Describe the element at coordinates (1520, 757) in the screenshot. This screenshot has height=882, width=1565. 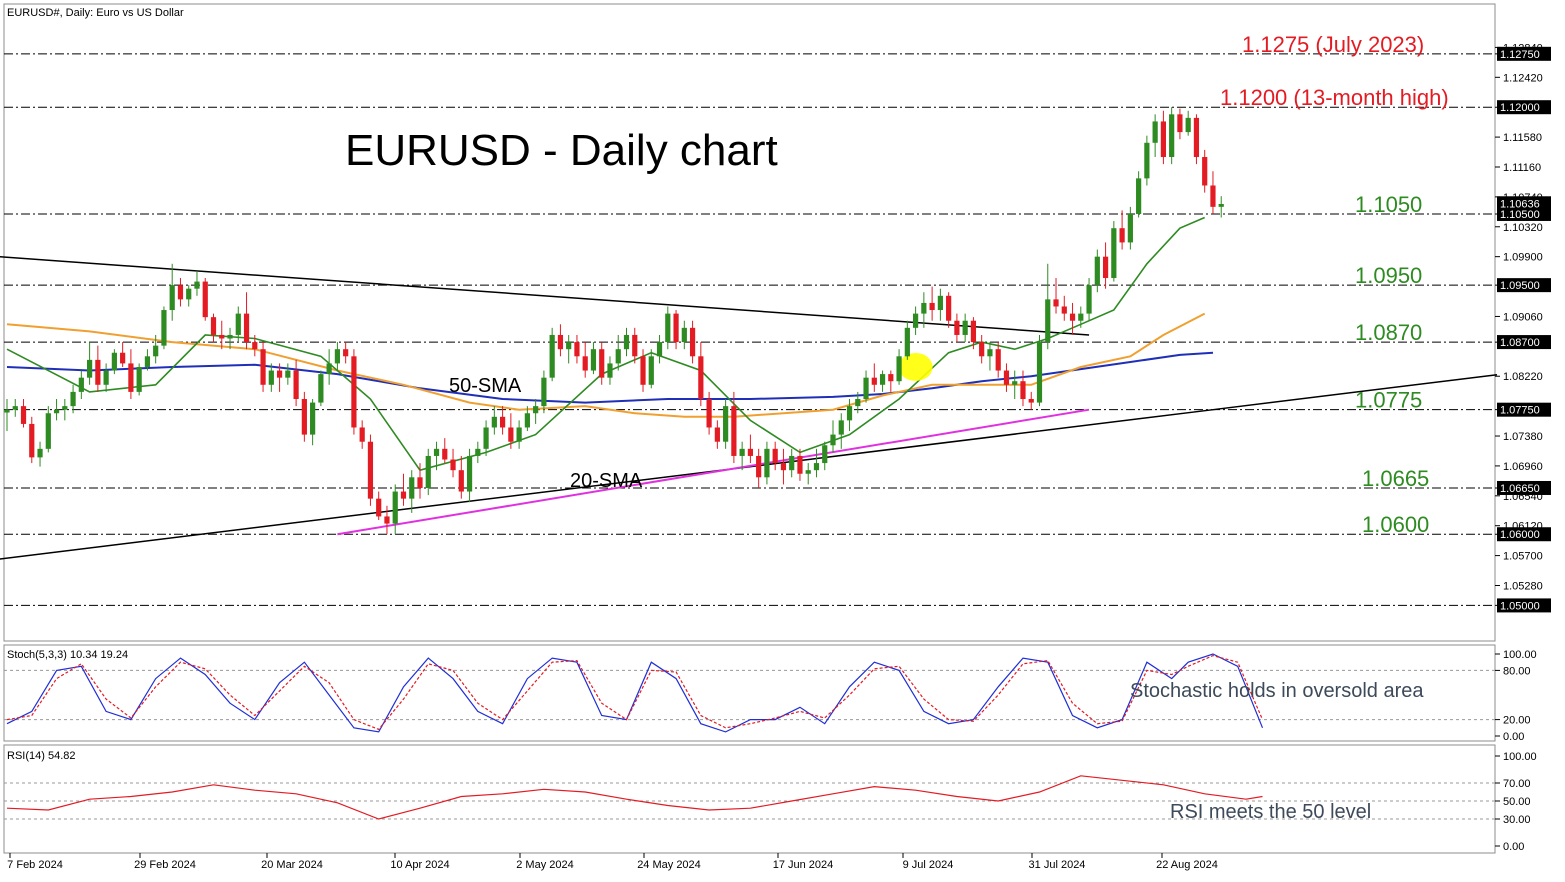
I see `rsi-tick-label: 100.00` at that location.